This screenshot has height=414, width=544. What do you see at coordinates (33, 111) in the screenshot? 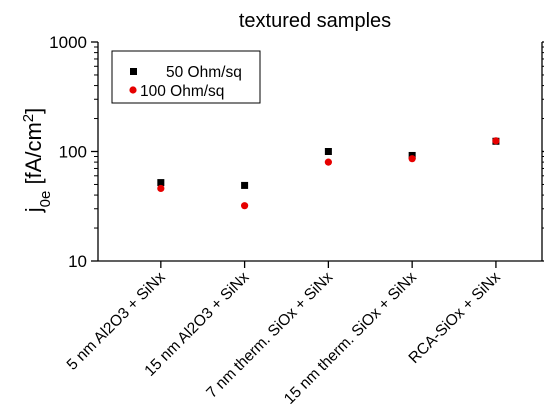
I see `y-axis-label-unit-end: ]` at bounding box center [33, 111].